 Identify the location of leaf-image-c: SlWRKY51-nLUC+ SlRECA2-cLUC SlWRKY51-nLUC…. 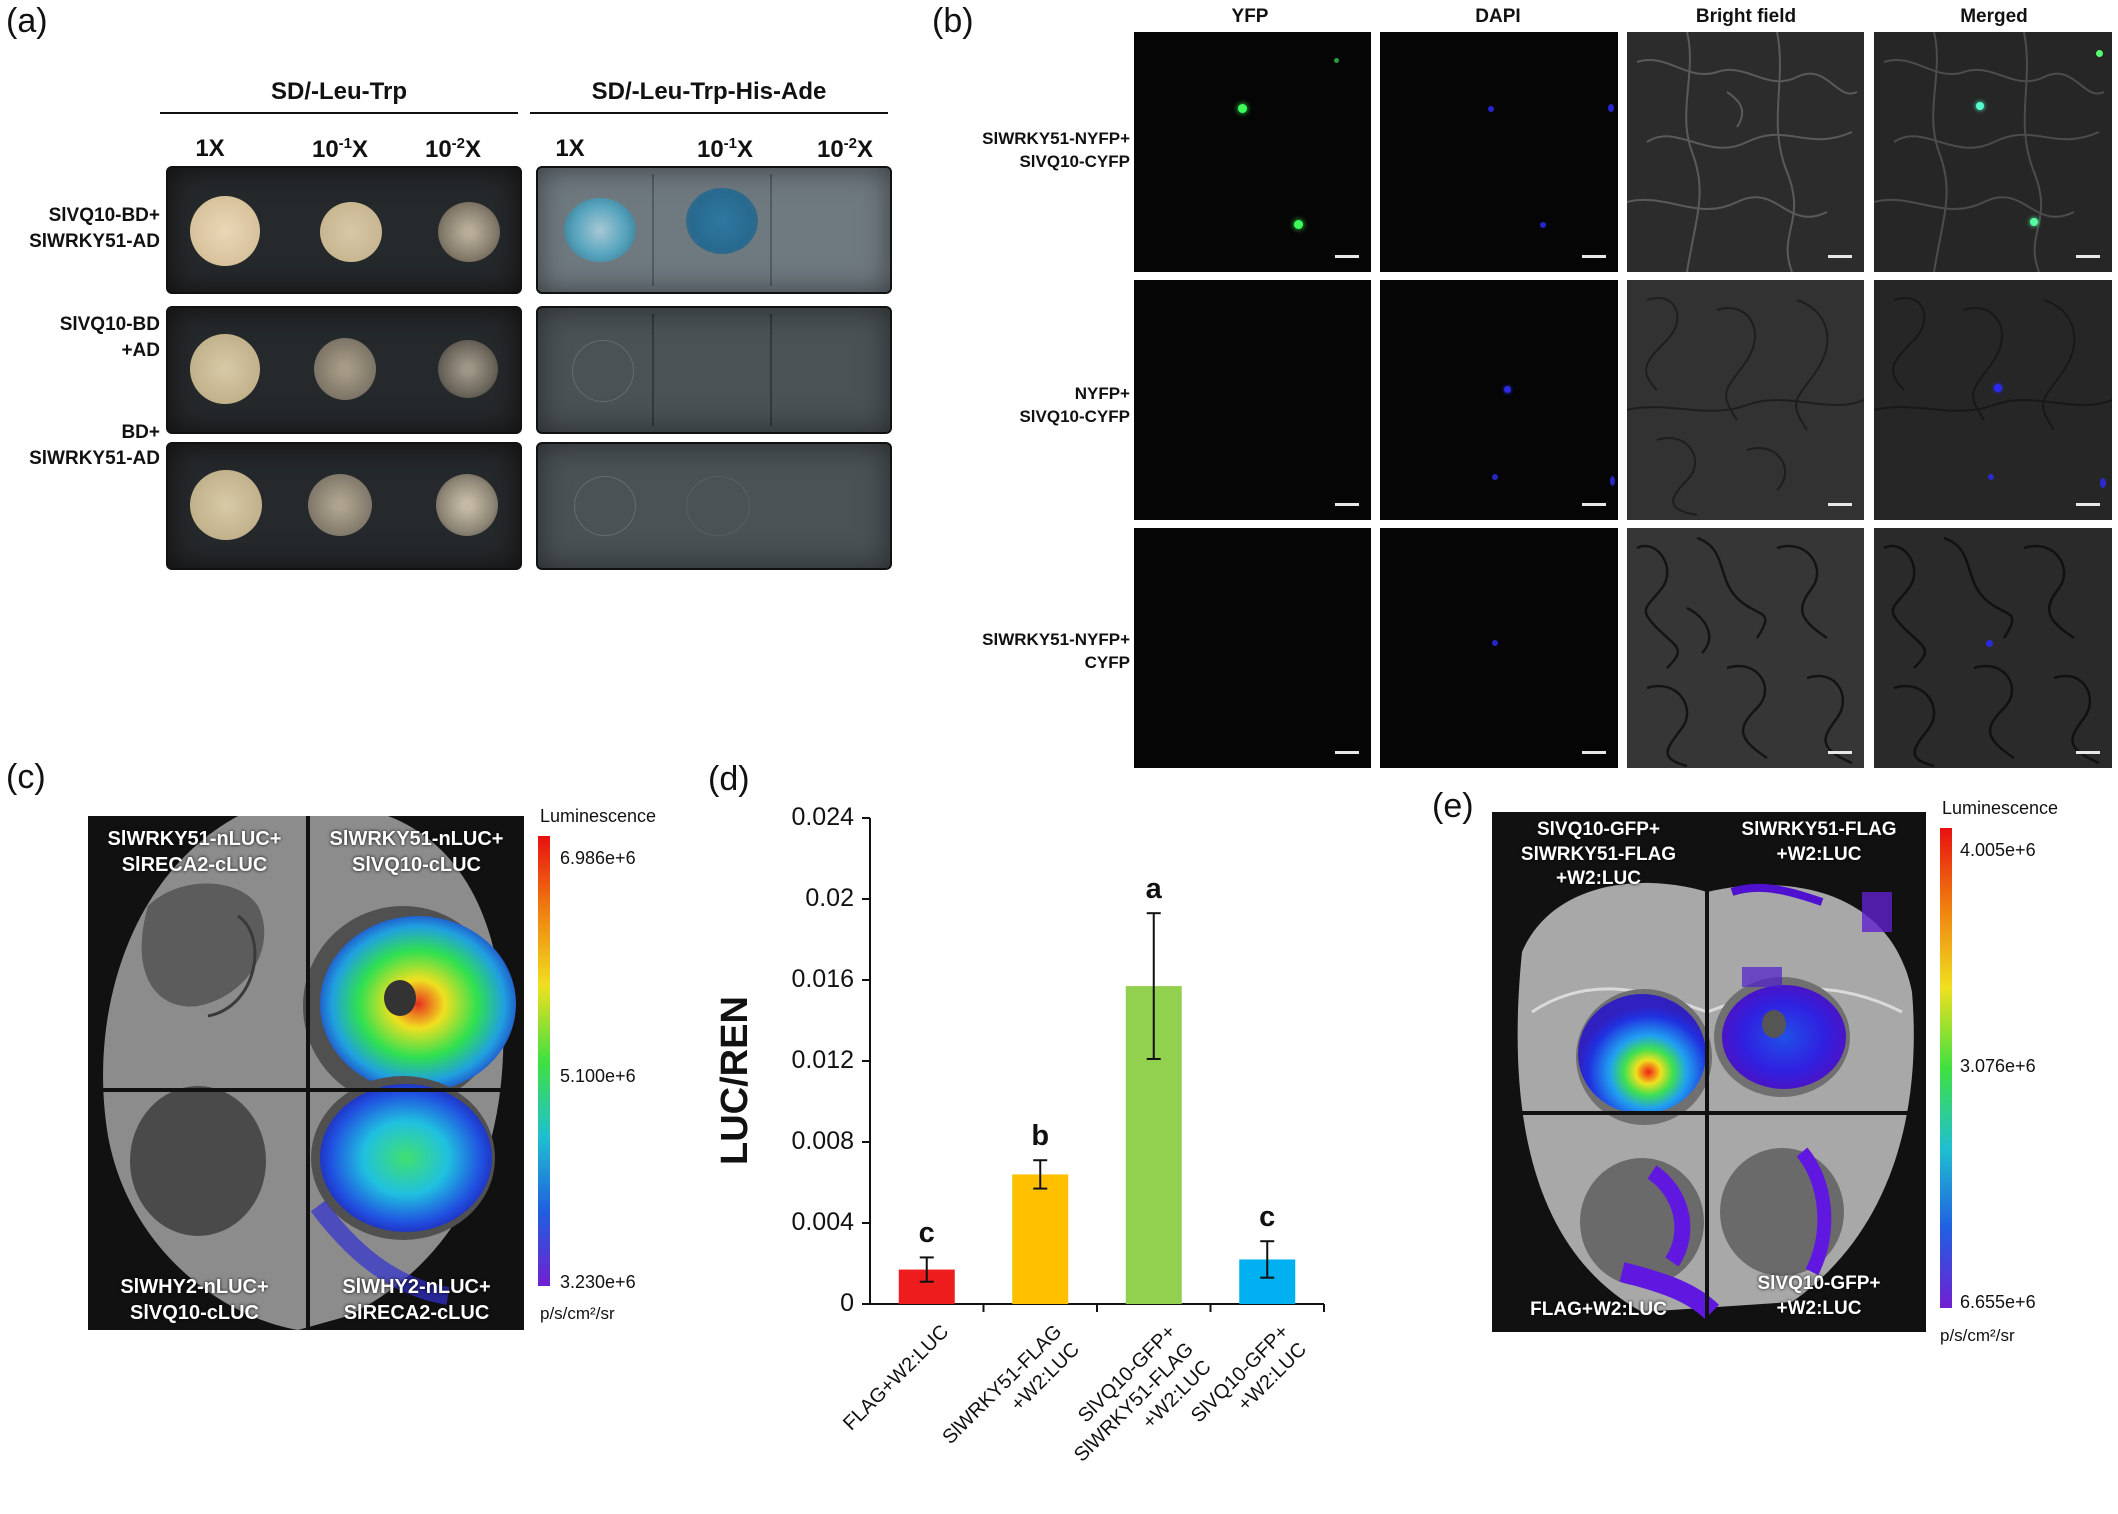
(306, 1073).